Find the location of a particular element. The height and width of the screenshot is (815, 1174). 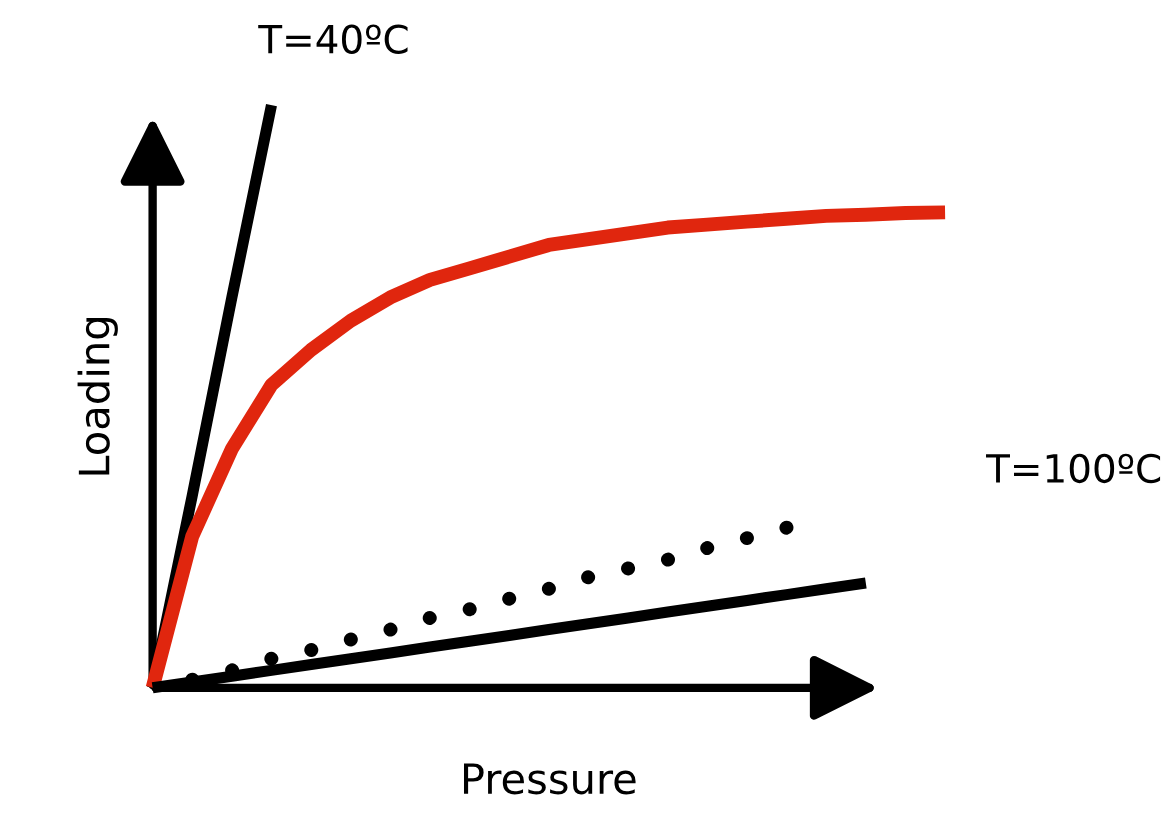

y-axis-title: Loading is located at coordinates (97, 396).